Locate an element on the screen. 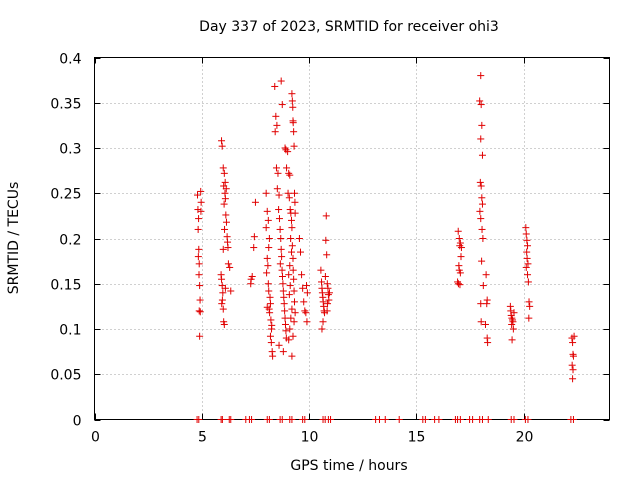  y-tick-label: 0.05 is located at coordinates (65, 376).